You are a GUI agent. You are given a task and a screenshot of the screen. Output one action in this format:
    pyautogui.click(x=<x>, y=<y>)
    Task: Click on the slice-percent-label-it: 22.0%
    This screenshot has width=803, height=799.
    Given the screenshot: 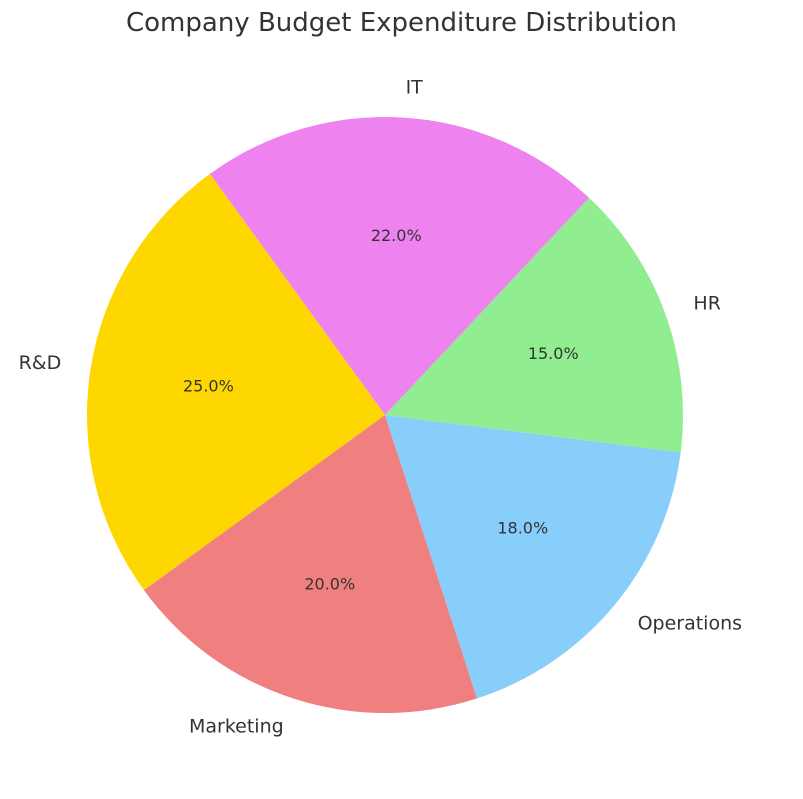 What is the action you would take?
    pyautogui.click(x=396, y=235)
    